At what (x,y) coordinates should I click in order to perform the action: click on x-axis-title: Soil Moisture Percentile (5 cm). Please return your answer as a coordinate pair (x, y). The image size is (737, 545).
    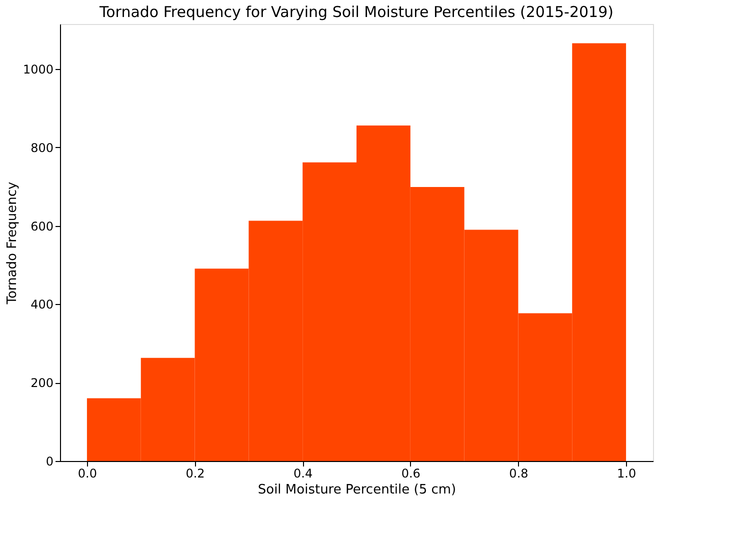
    Looking at the image, I should click on (357, 490).